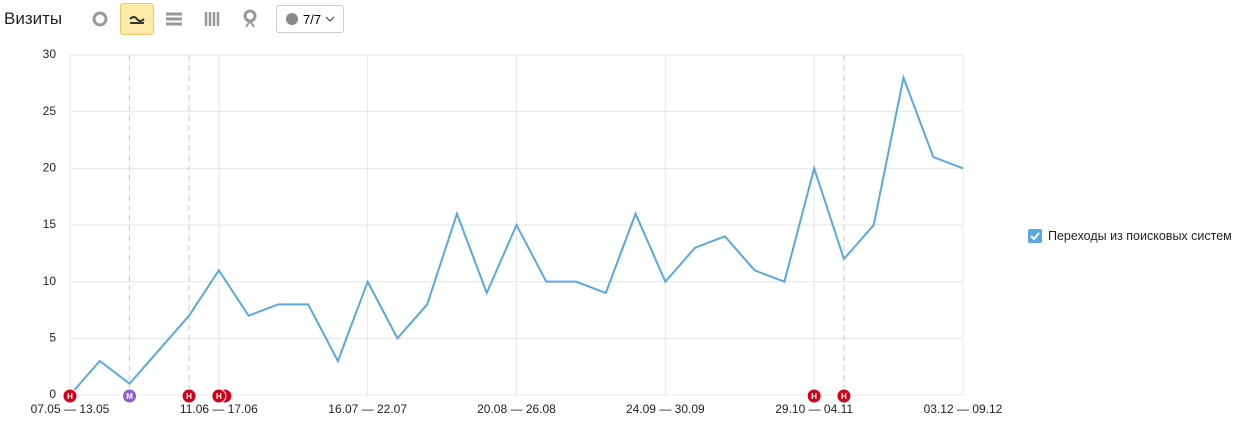 This screenshot has width=1249, height=440. I want to click on y-tick-label: 10, so click(50, 281).